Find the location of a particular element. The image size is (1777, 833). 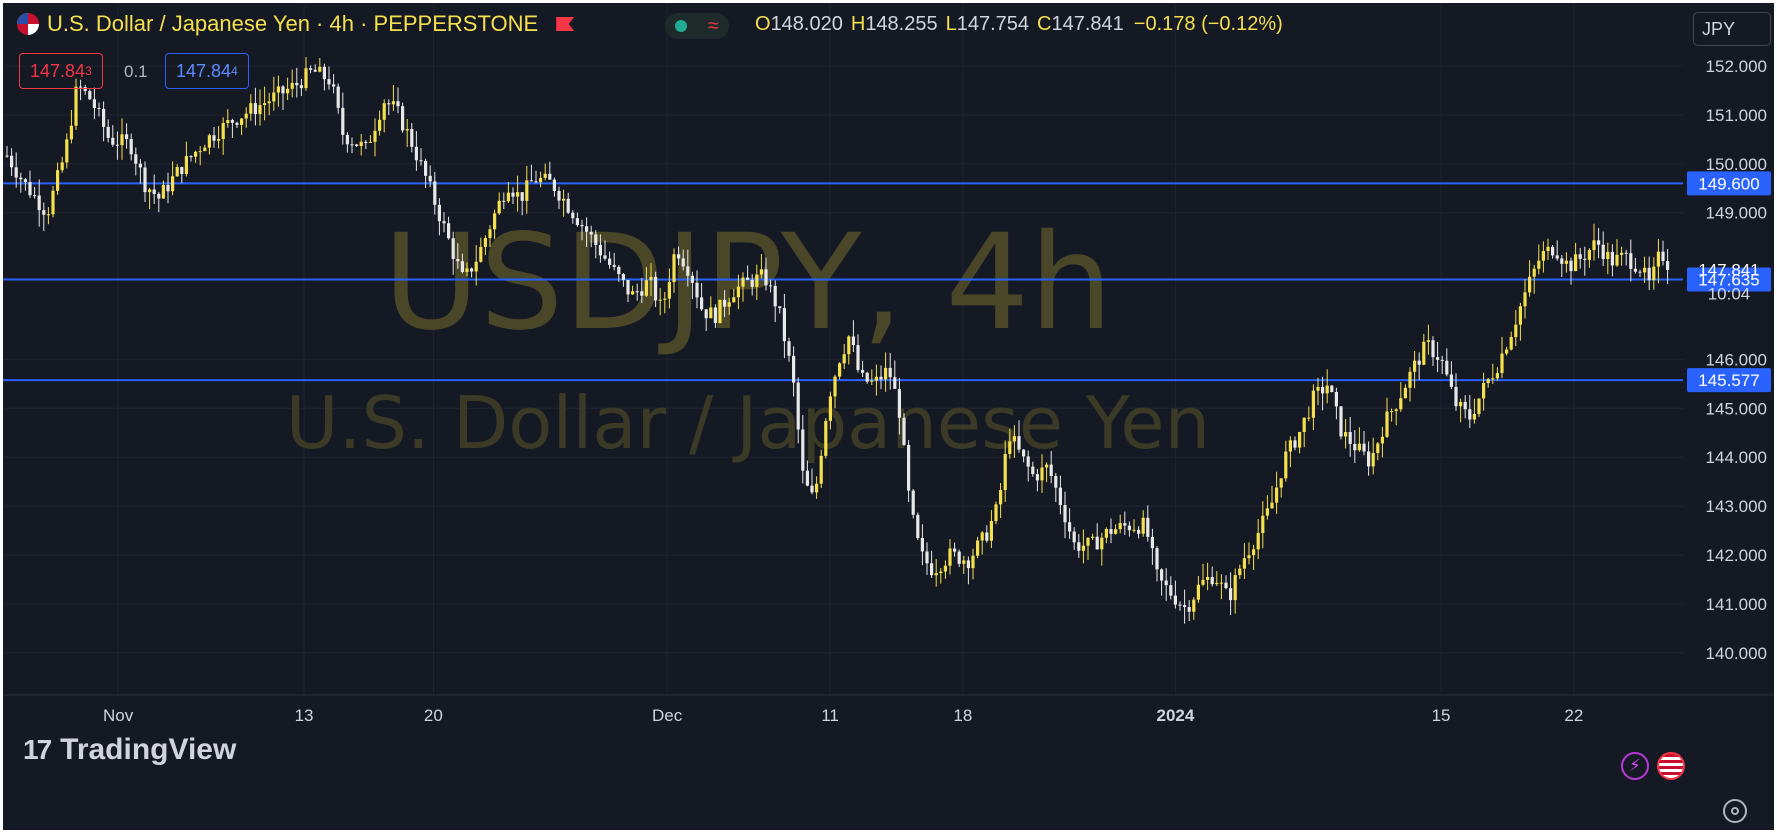

high-value: 148.255 is located at coordinates (901, 23).